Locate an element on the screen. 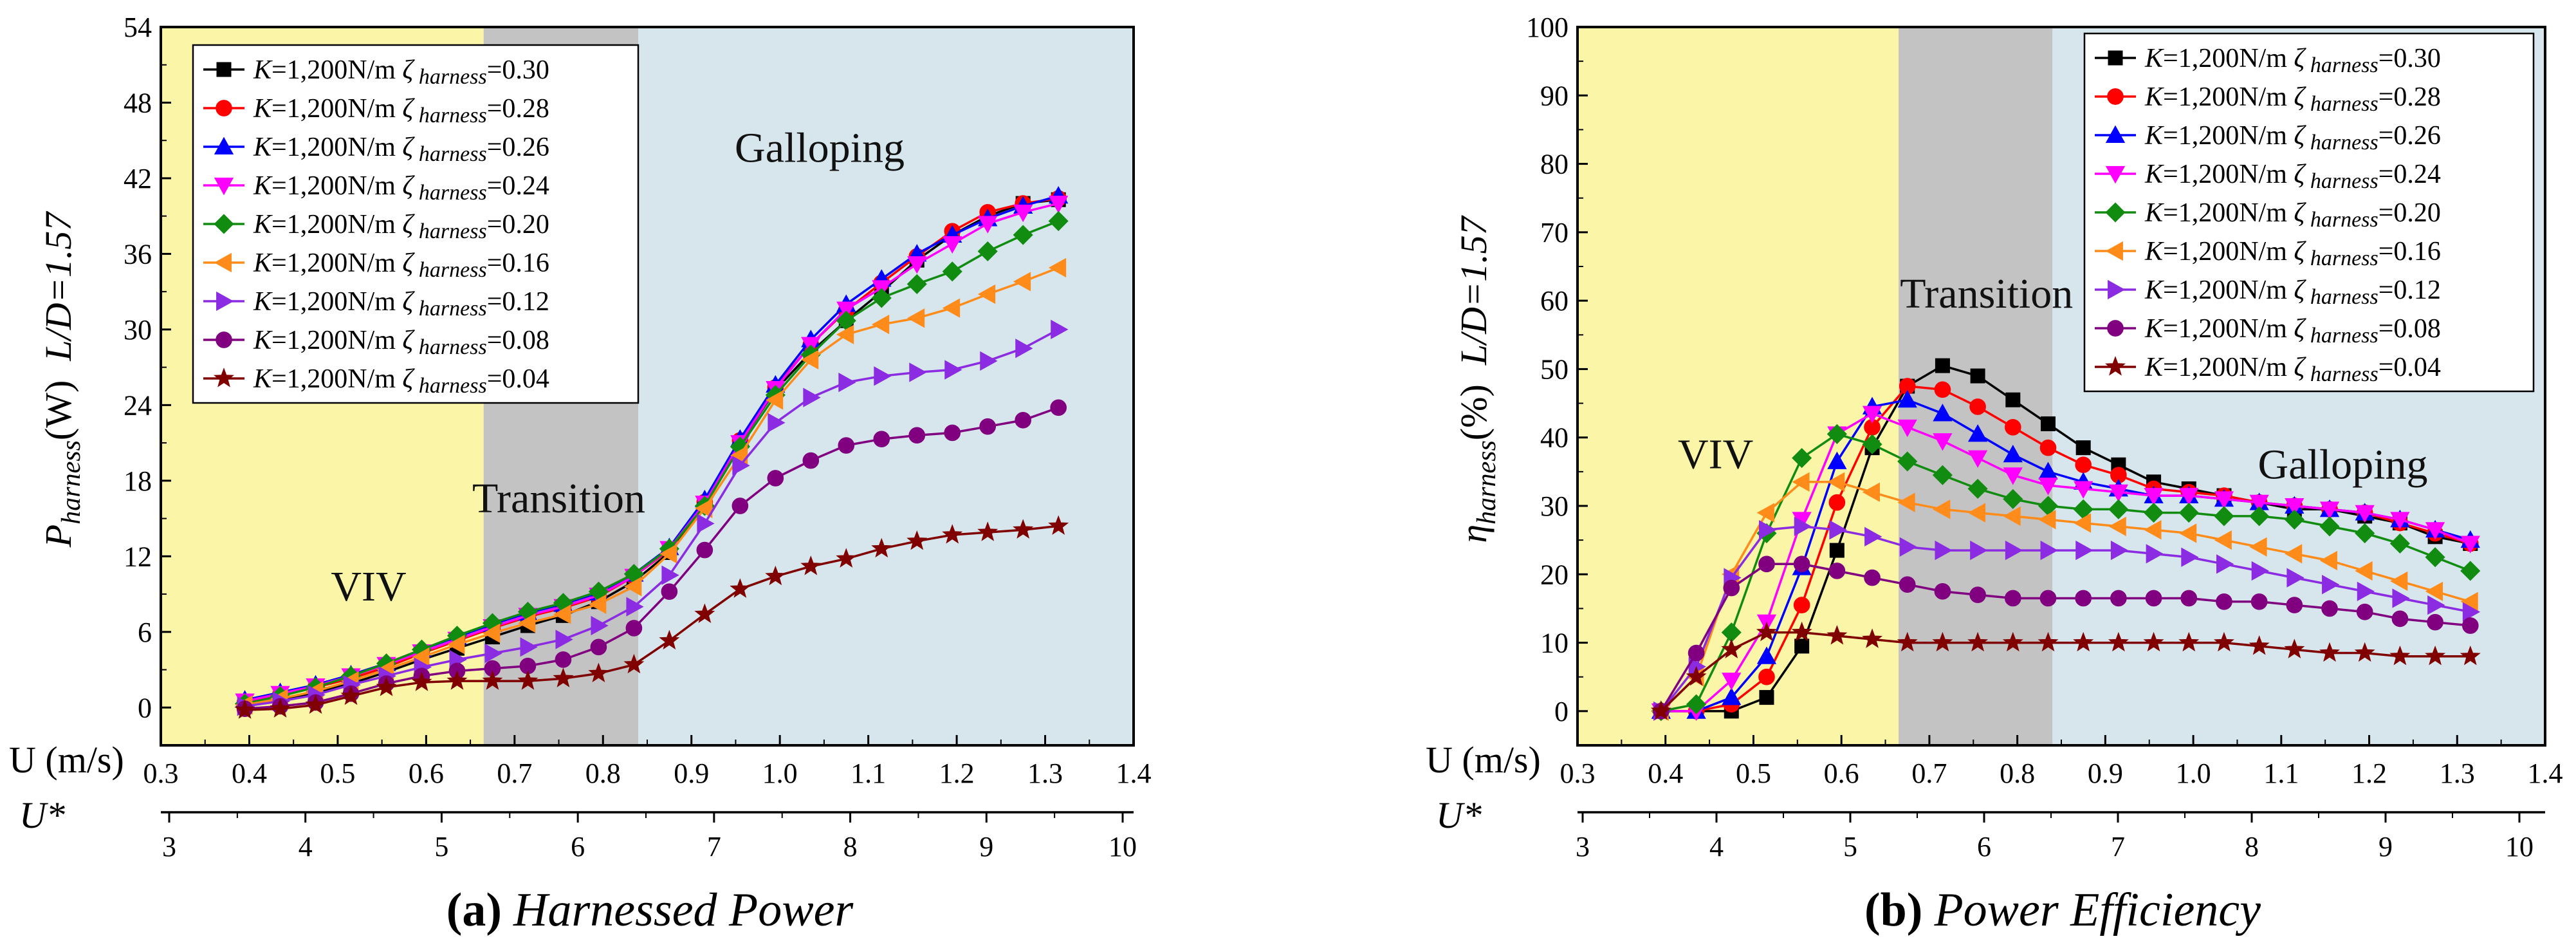  y-tick-label: 80 is located at coordinates (1554, 164).